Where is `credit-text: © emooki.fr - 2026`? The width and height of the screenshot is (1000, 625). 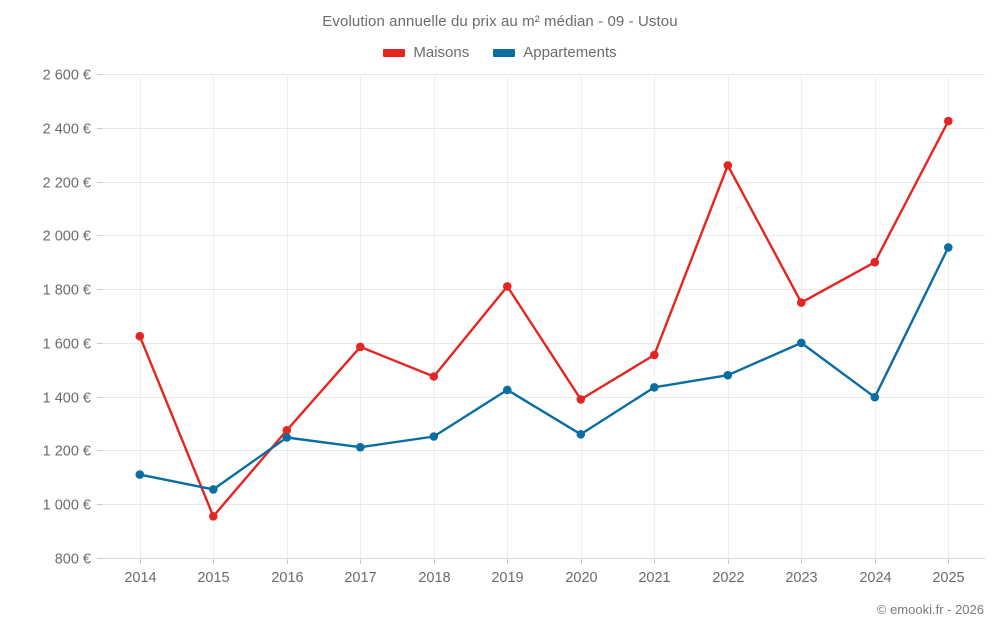 credit-text: © emooki.fr - 2026 is located at coordinates (930, 609).